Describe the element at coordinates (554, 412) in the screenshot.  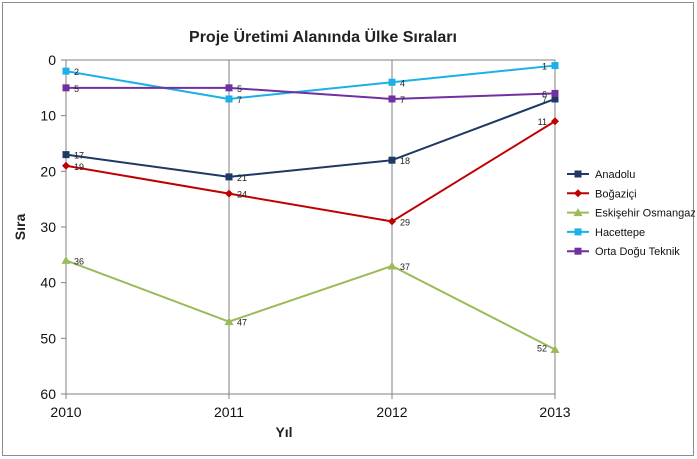
I see `x-tick-label: 2013` at that location.